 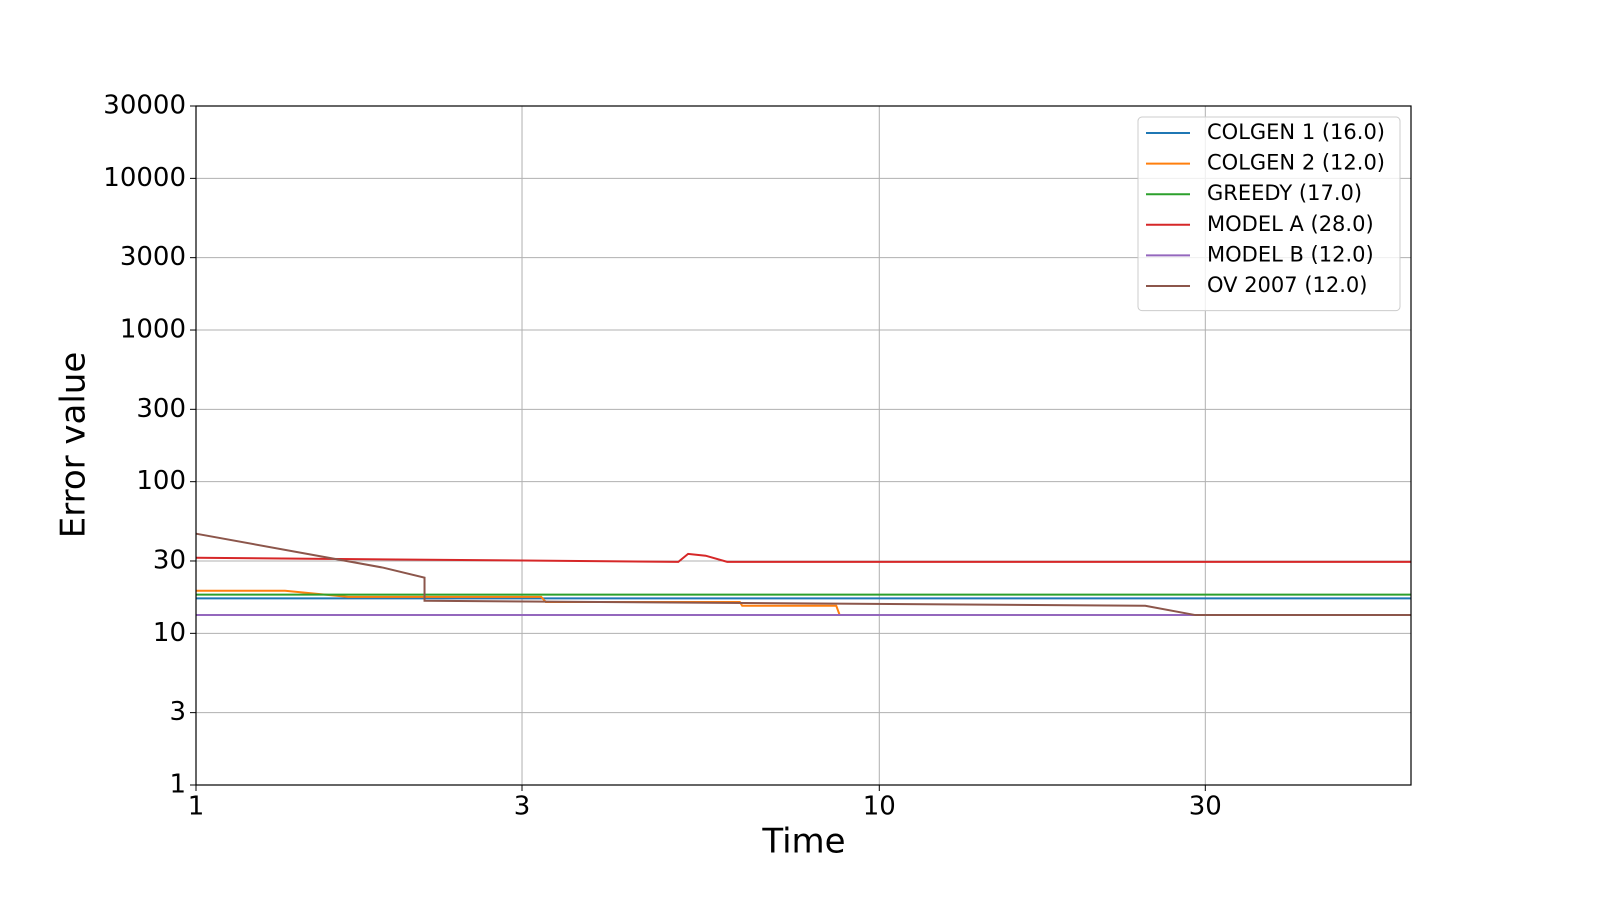 I want to click on x-tick-label: 10, so click(x=879, y=807).